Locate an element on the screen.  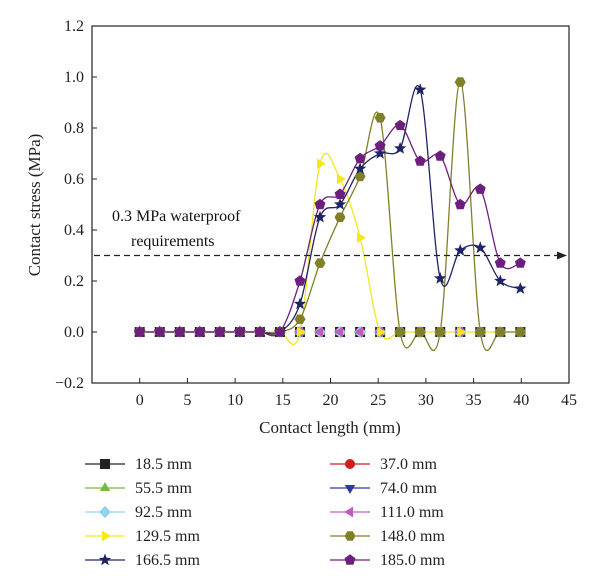
series-3-points is located at coordinates (330, 333).